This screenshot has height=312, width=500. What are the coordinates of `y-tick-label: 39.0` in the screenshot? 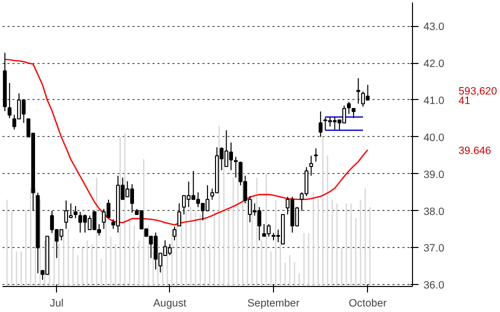 It's located at (434, 174).